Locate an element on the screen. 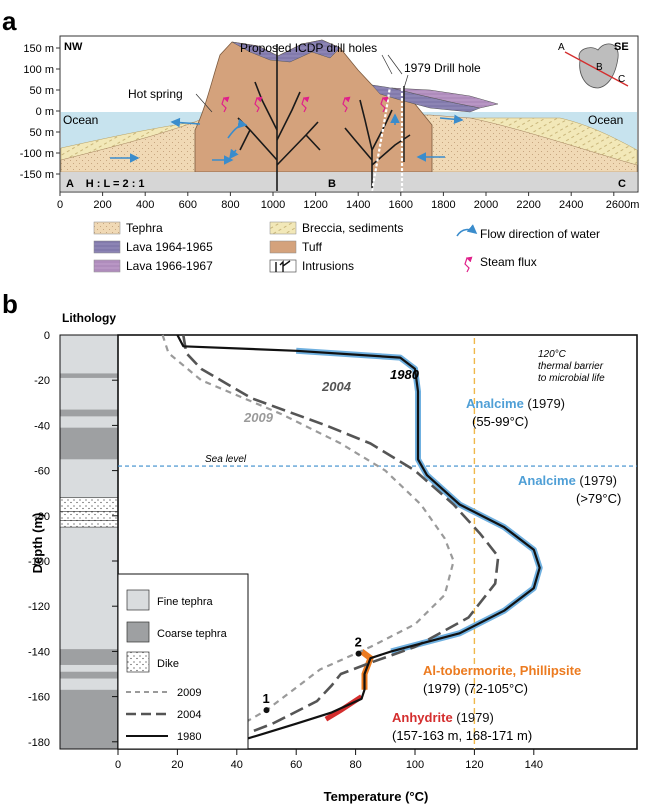  mineral-anhydrite-range: (157-163 m, 168-171 m) is located at coordinates (462, 735).